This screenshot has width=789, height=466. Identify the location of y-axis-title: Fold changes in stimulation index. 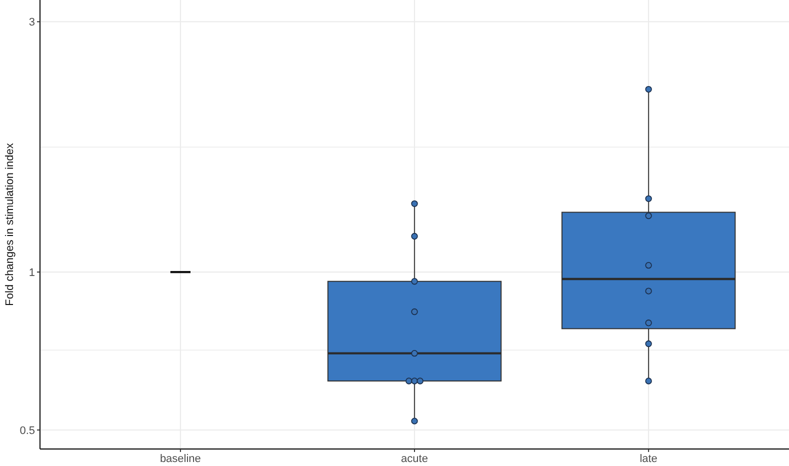
(10, 224).